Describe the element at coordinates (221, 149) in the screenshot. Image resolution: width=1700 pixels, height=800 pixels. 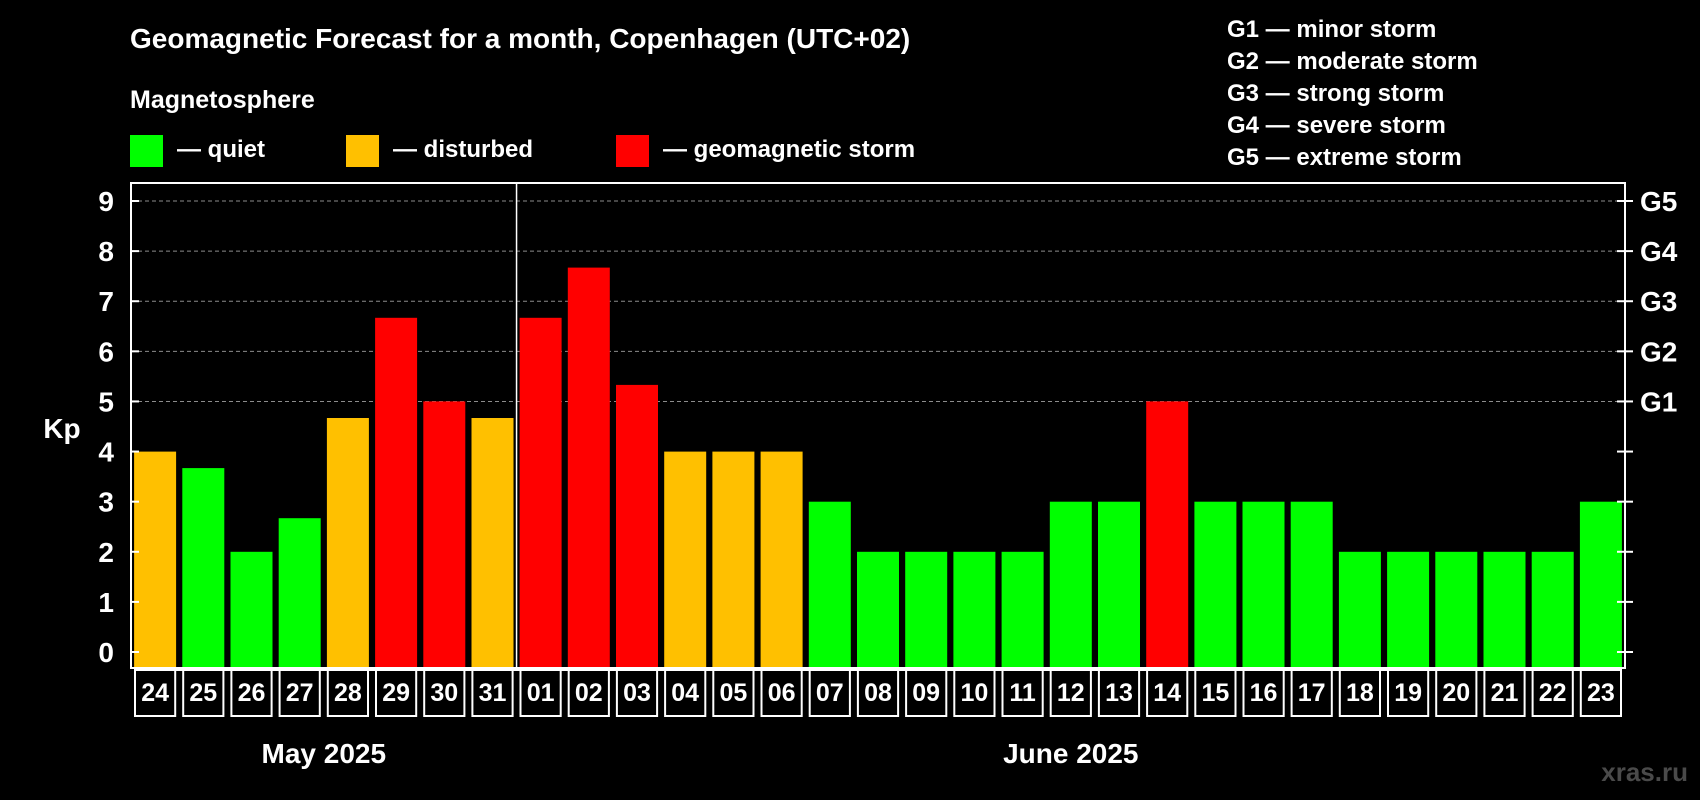
I see `legend-label-quiet: — quiet` at that location.